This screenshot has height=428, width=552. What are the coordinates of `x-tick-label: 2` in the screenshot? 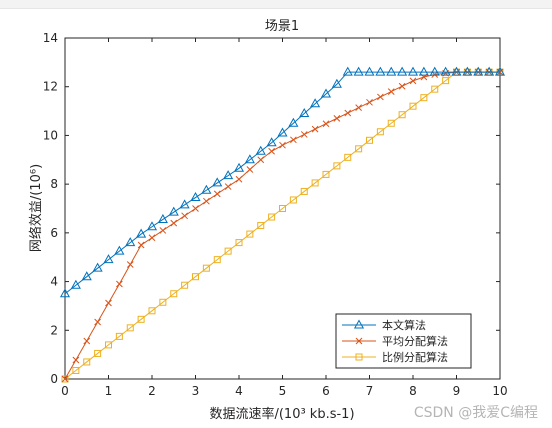 It's located at (152, 391).